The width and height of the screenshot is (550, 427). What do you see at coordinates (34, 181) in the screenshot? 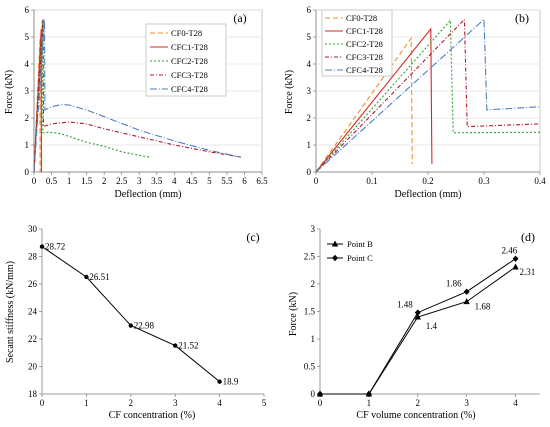
I see `x-tick-label-a: 0` at bounding box center [34, 181].